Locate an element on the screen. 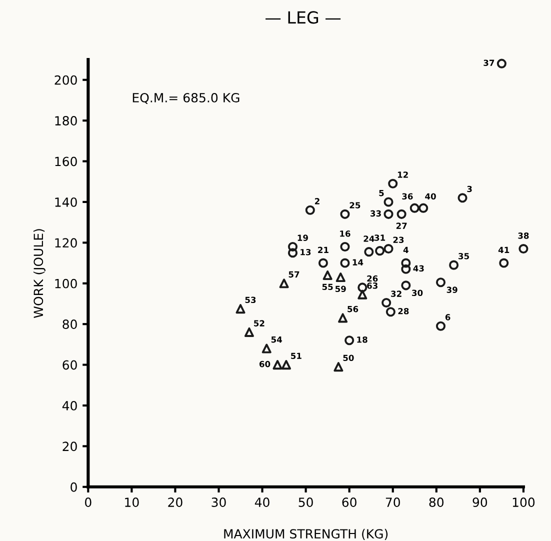 This screenshot has height=541, width=551. annotation: 39 is located at coordinates (452, 289).